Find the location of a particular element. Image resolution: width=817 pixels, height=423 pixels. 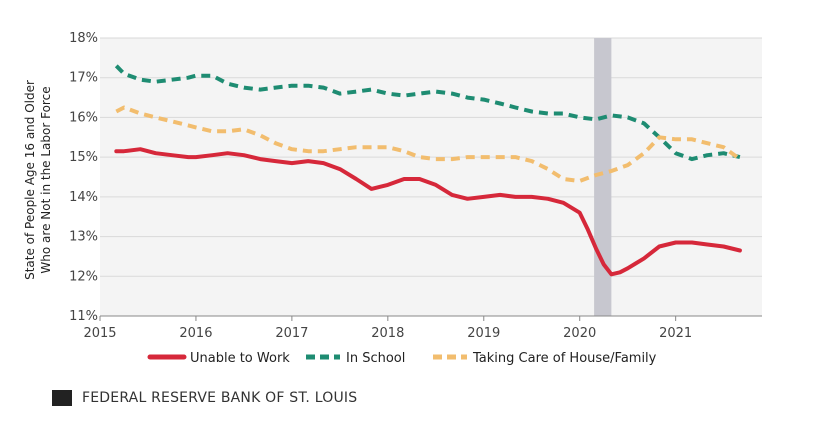

y-tick-label-14: 14% is located at coordinates (83, 197).